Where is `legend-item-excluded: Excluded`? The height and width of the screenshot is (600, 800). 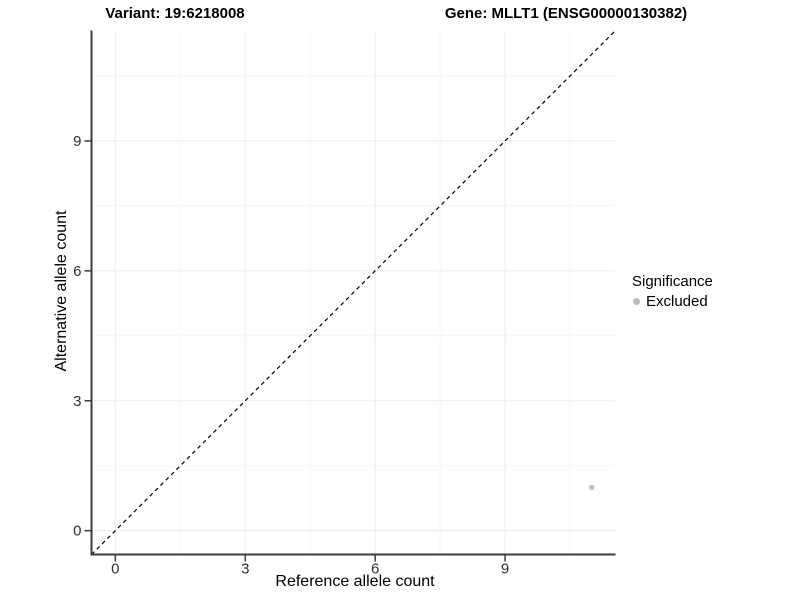
legend-item-excluded: Excluded is located at coordinates (671, 301).